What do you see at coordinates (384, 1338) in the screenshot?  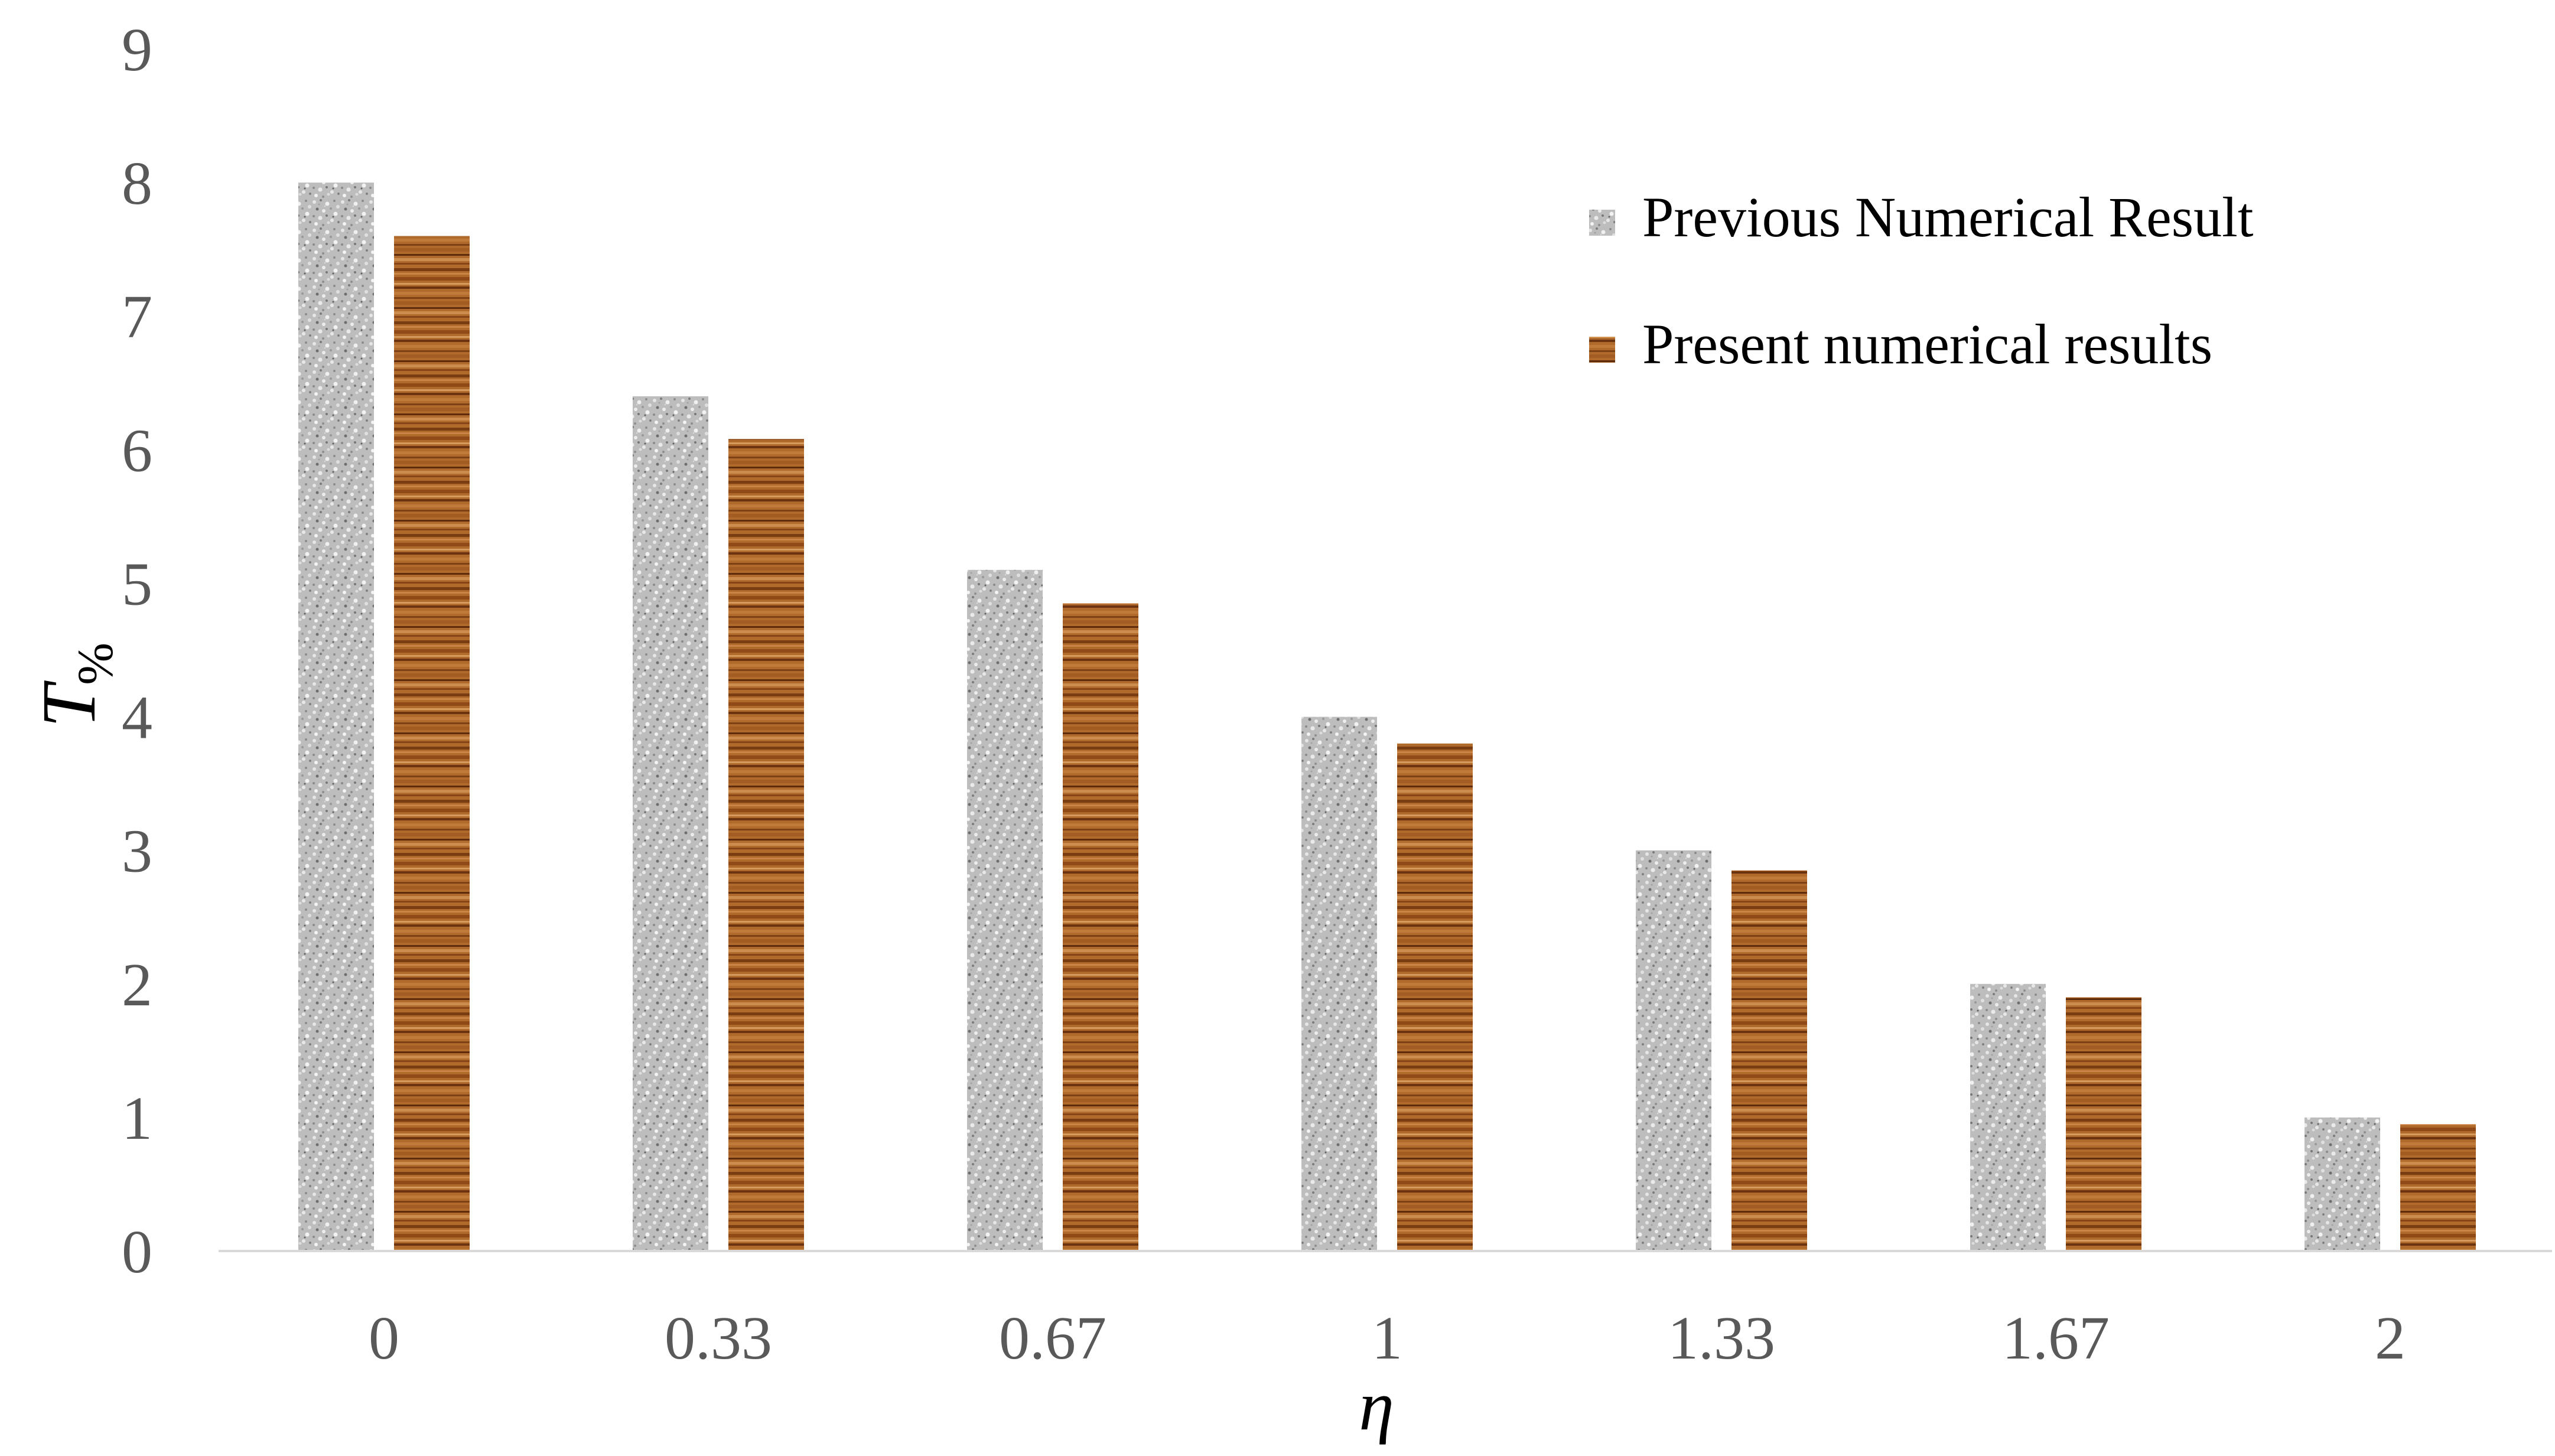 I see `x-tick-label: 0` at bounding box center [384, 1338].